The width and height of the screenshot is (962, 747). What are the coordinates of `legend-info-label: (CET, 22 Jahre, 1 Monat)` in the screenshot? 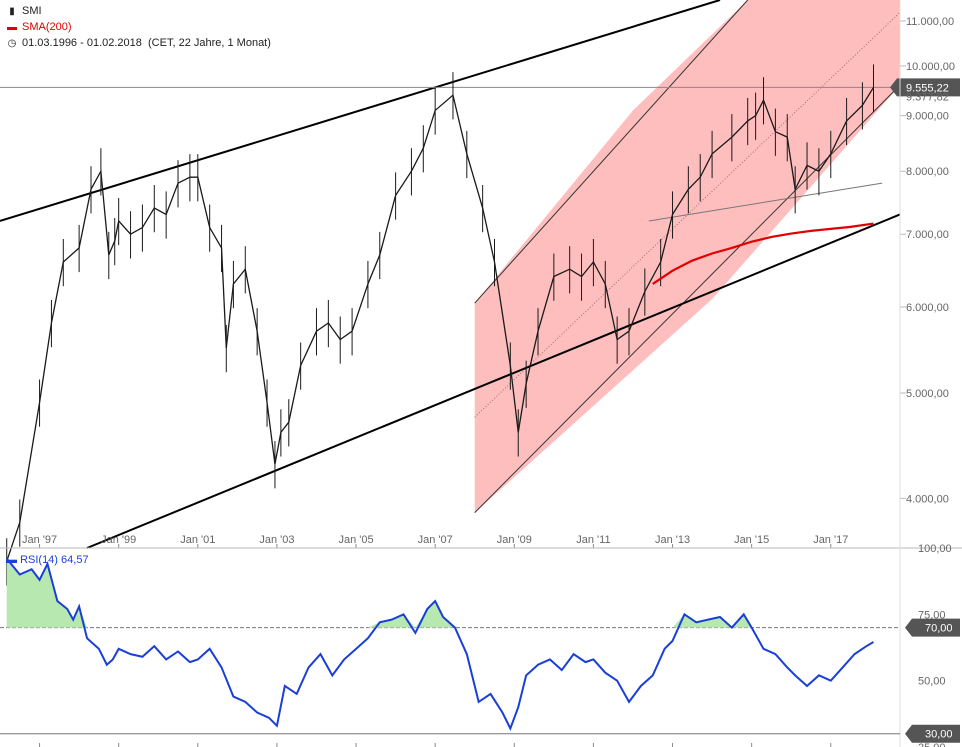 It's located at (209, 43).